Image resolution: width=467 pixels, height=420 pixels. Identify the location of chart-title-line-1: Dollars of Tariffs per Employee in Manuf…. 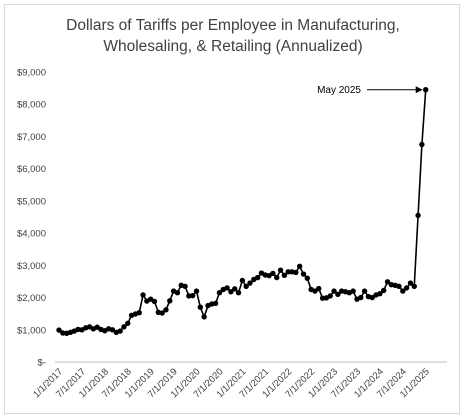
(233, 25).